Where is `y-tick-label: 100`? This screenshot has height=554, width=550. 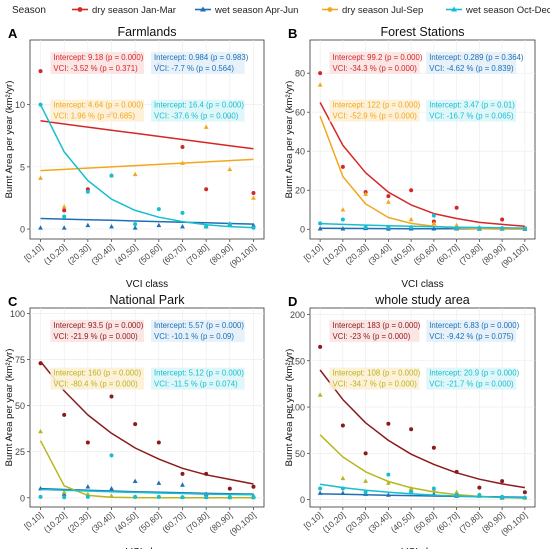
y-tick-label: 100 is located at coordinates (17, 314).